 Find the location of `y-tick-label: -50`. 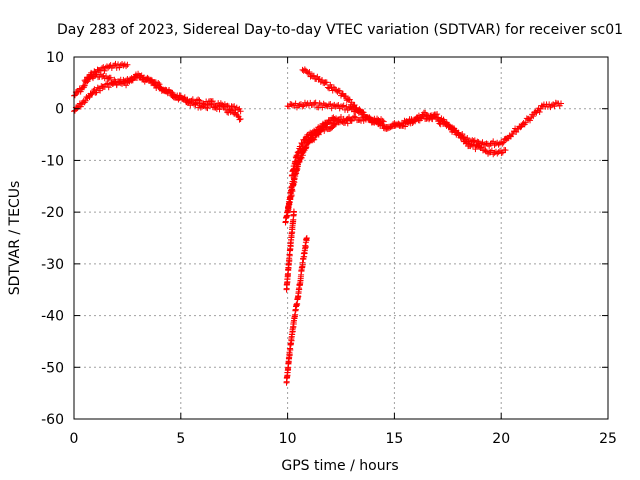

y-tick-label: -50 is located at coordinates (52, 368).